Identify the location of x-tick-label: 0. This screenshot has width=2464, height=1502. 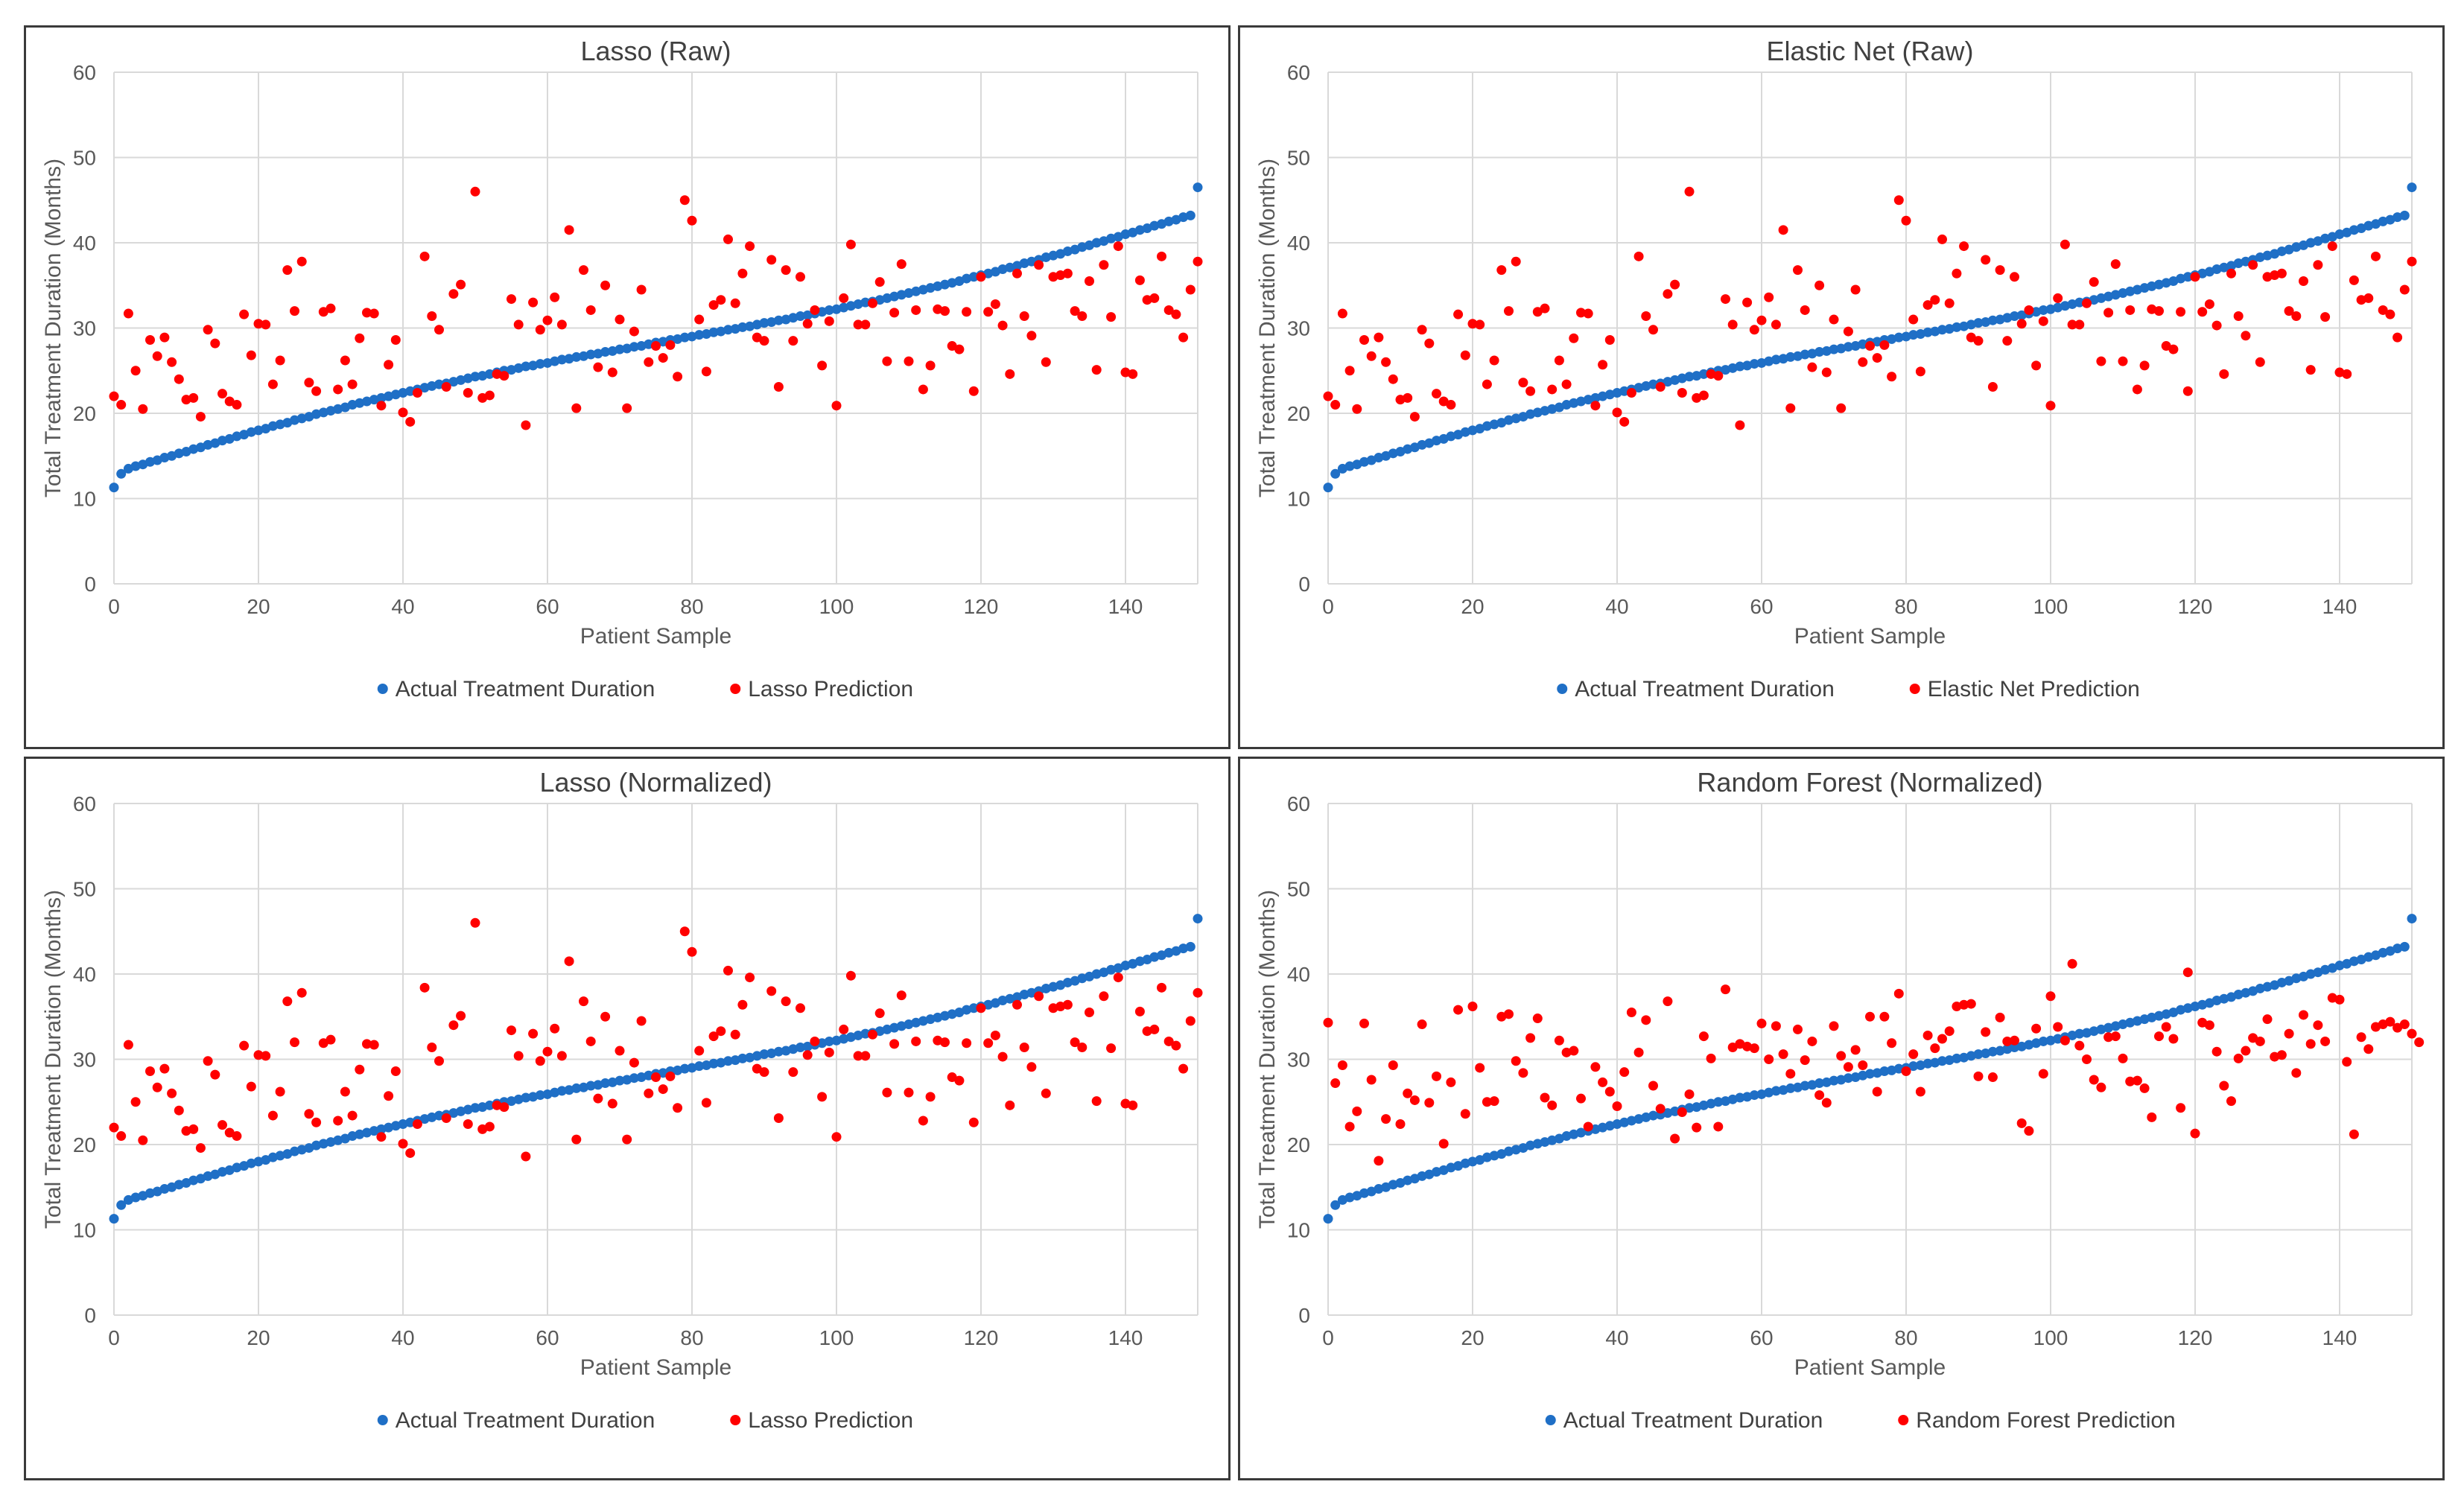
(1328, 606).